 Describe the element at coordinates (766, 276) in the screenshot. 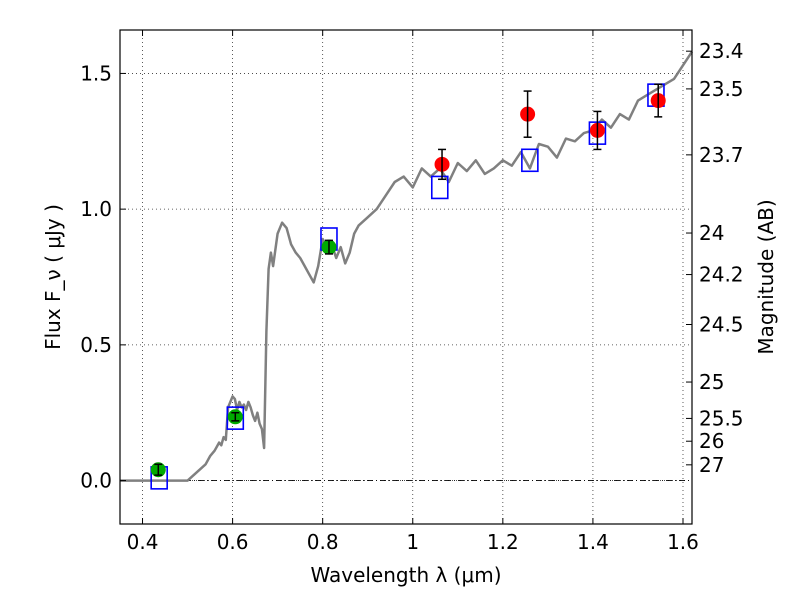

I see `y-axis-right-title: Magnitude (AB)` at that location.